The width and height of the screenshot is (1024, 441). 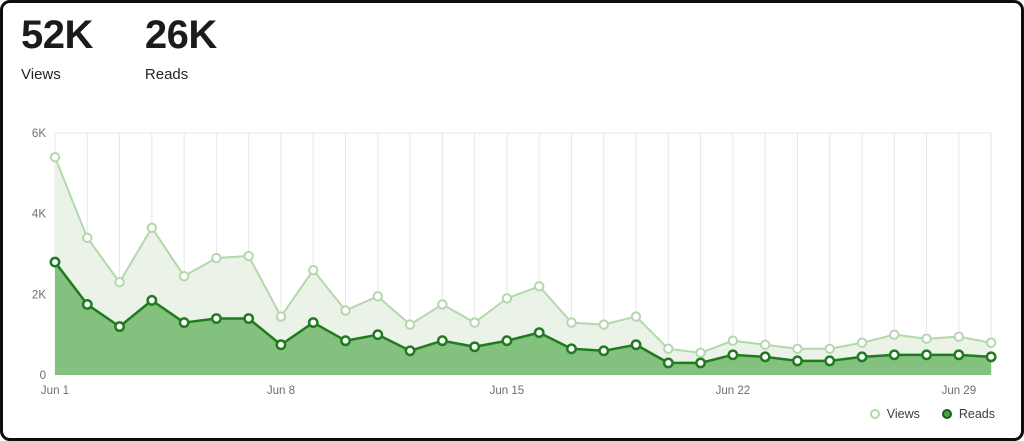 What do you see at coordinates (39, 134) in the screenshot?
I see `y-tick-label: 6K` at bounding box center [39, 134].